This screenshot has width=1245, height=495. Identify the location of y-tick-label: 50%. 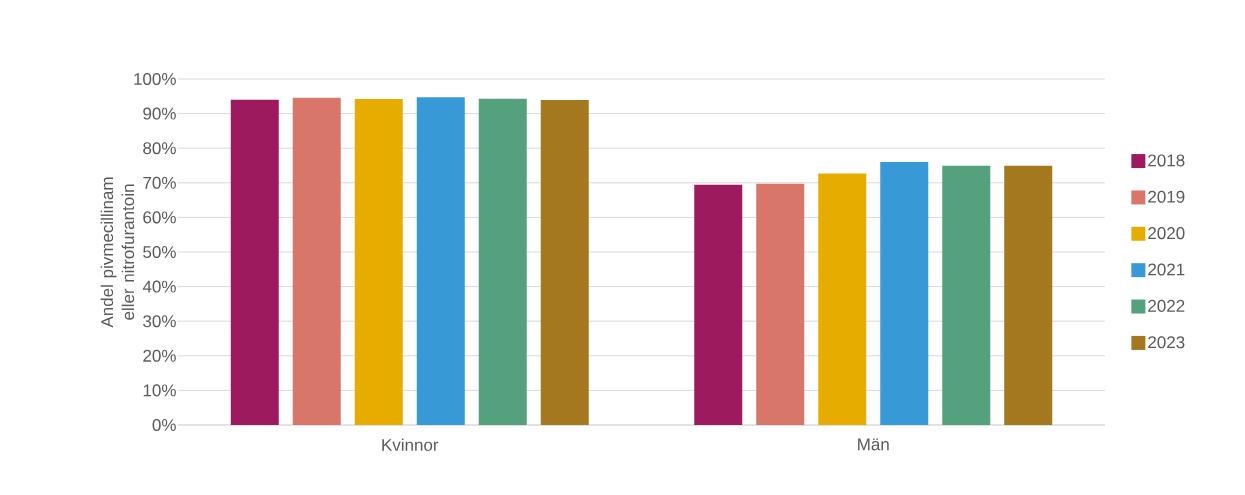
(159, 252).